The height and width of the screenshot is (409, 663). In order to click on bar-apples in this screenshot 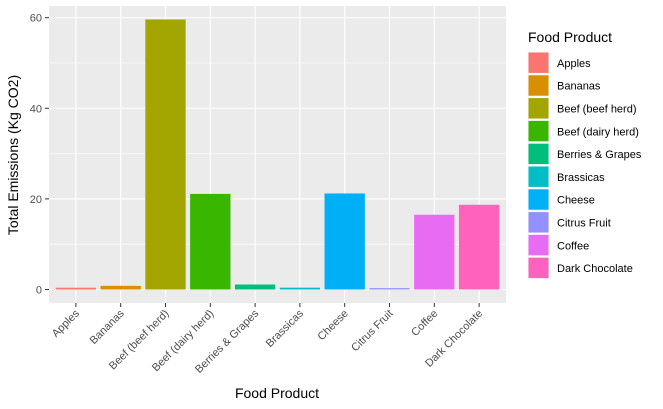, I will do `click(76, 288)`.